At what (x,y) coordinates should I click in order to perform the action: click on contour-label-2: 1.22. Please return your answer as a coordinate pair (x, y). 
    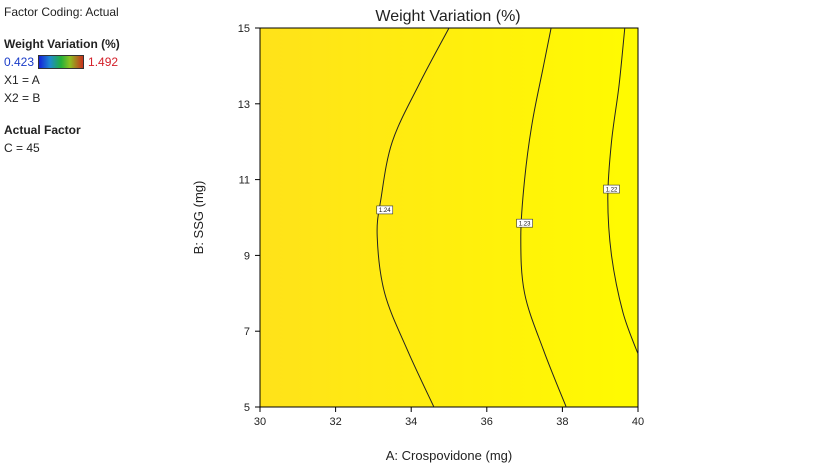
    Looking at the image, I should click on (612, 190).